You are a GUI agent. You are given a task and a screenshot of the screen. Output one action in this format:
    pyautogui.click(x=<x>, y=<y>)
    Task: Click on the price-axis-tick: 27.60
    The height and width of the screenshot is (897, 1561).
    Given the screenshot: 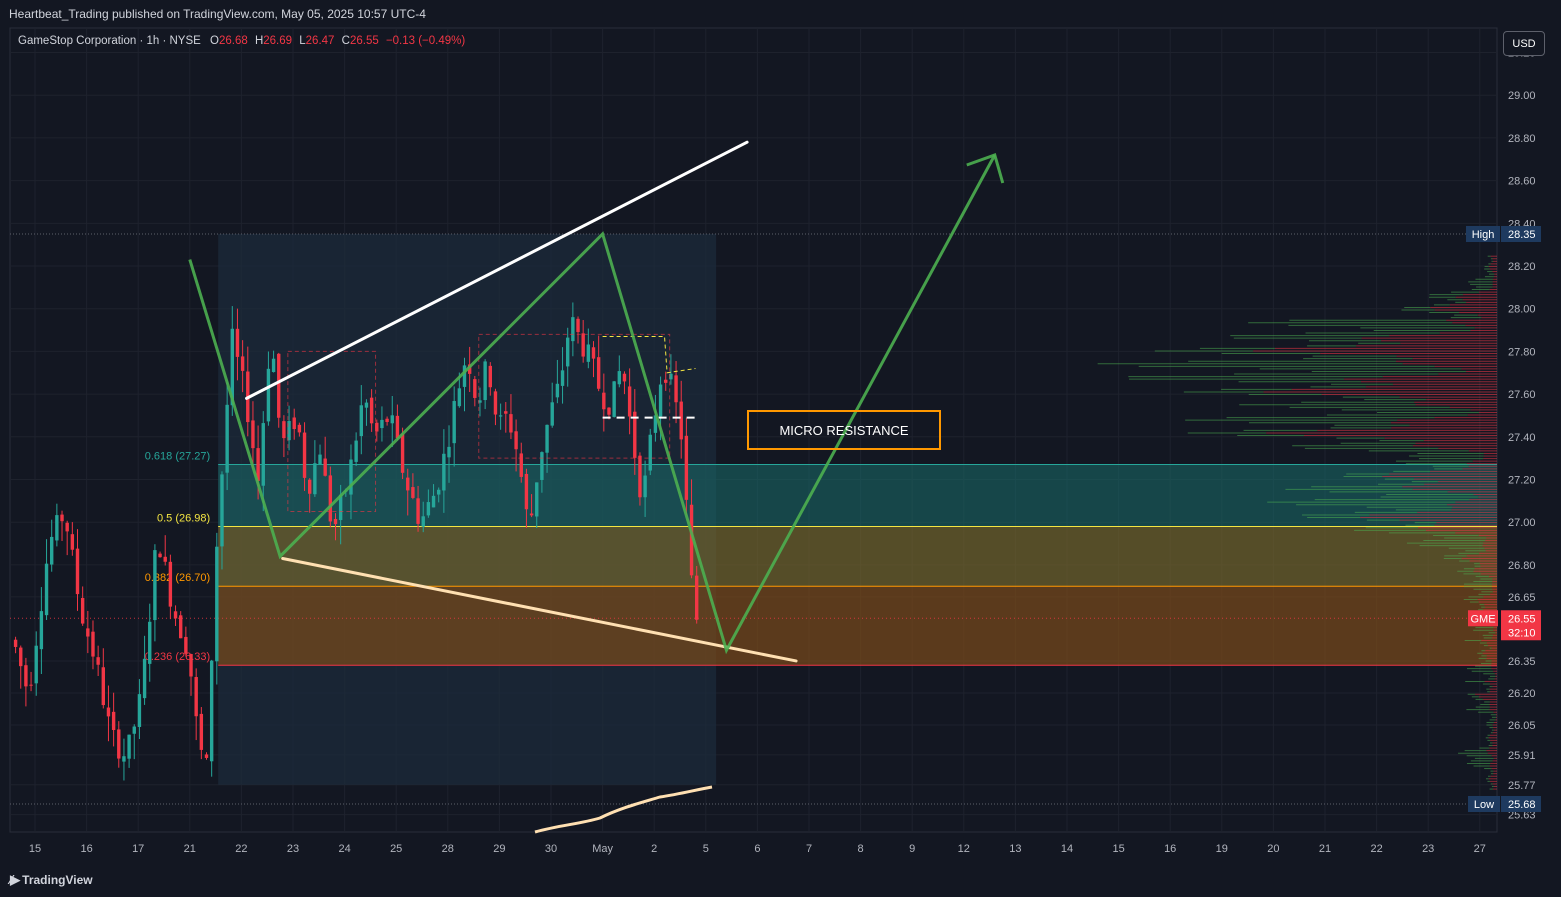 What is the action you would take?
    pyautogui.click(x=1522, y=395)
    